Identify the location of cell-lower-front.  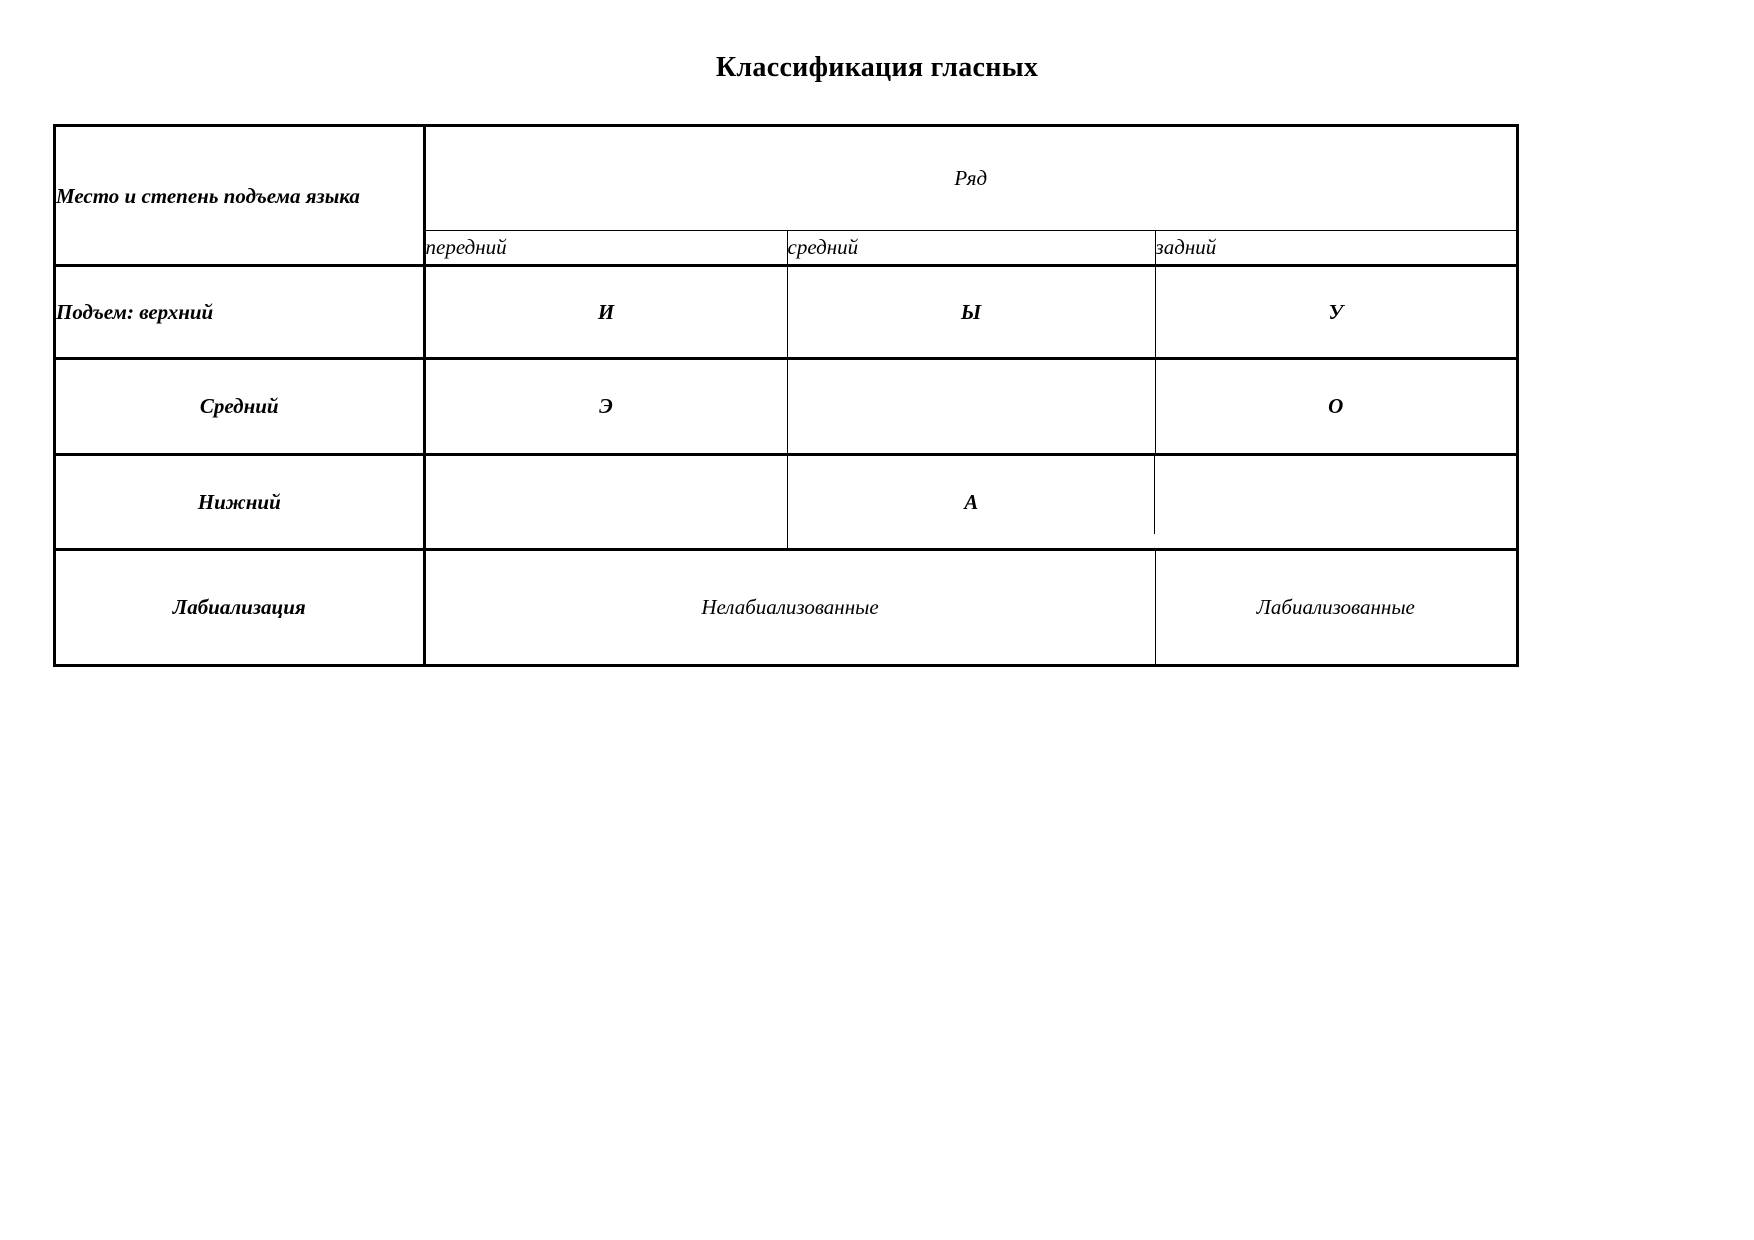
(604, 501).